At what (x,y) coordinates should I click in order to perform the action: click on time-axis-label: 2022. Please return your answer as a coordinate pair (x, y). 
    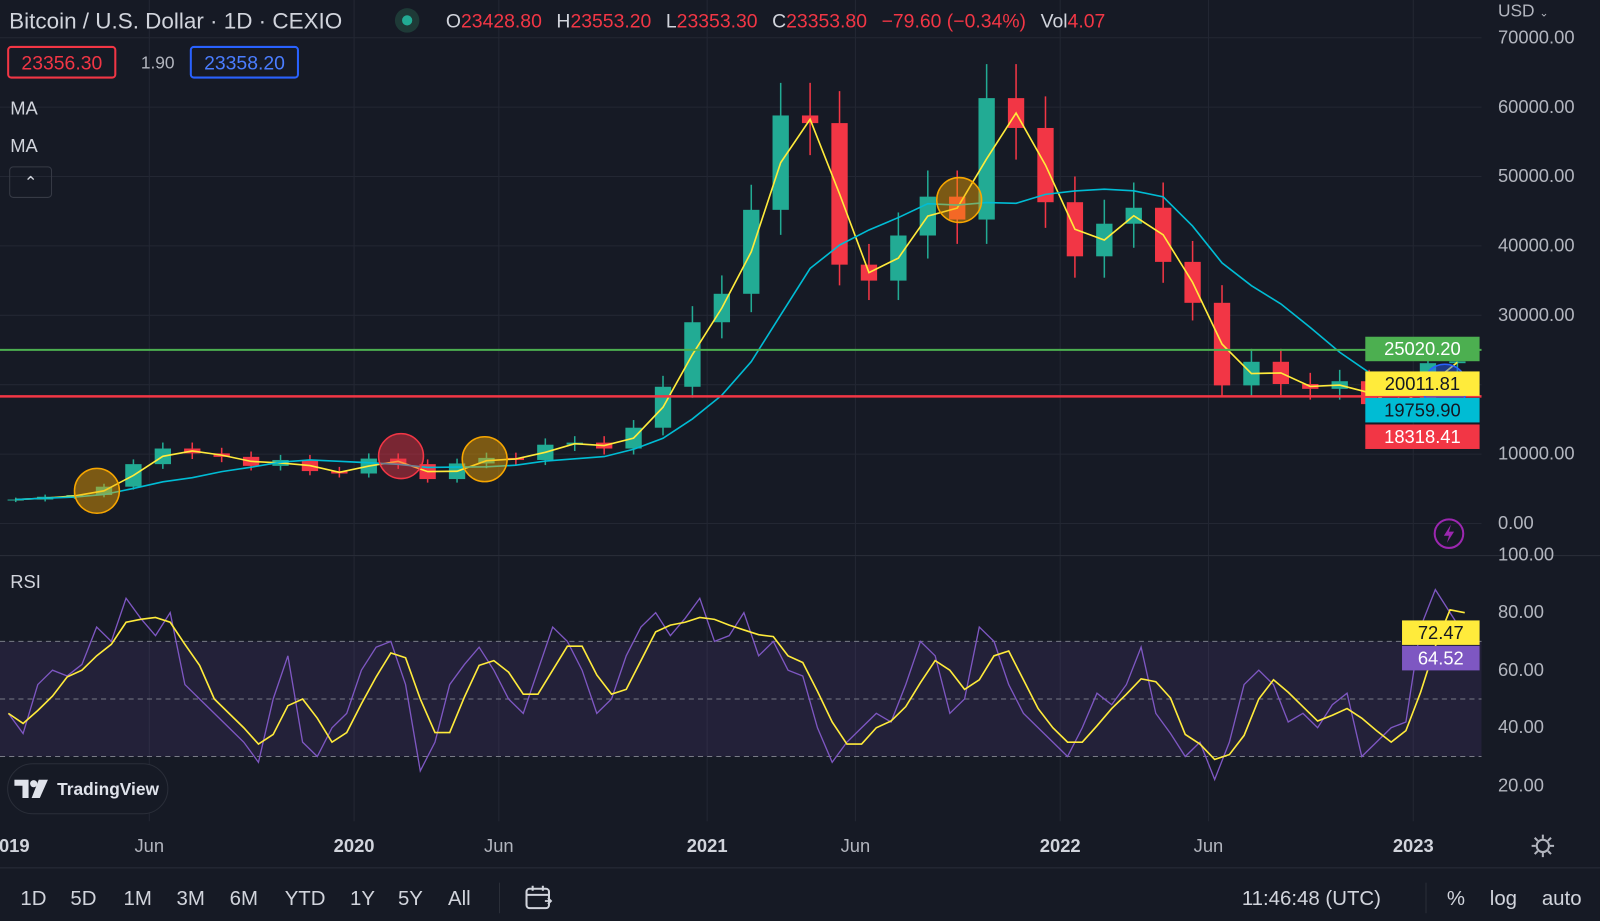
    Looking at the image, I should click on (1060, 846).